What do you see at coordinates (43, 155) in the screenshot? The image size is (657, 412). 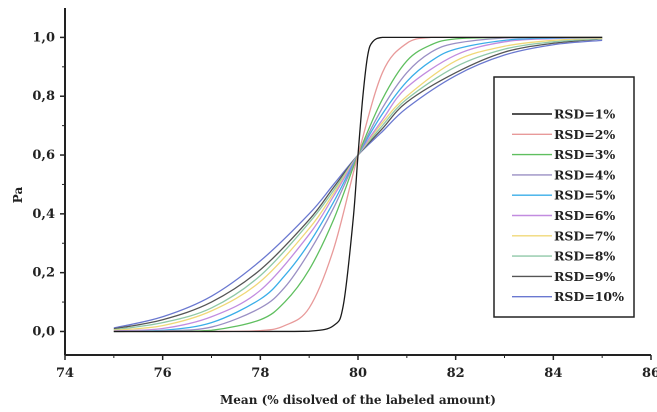 I see `y-tick-label: 0,6` at bounding box center [43, 155].